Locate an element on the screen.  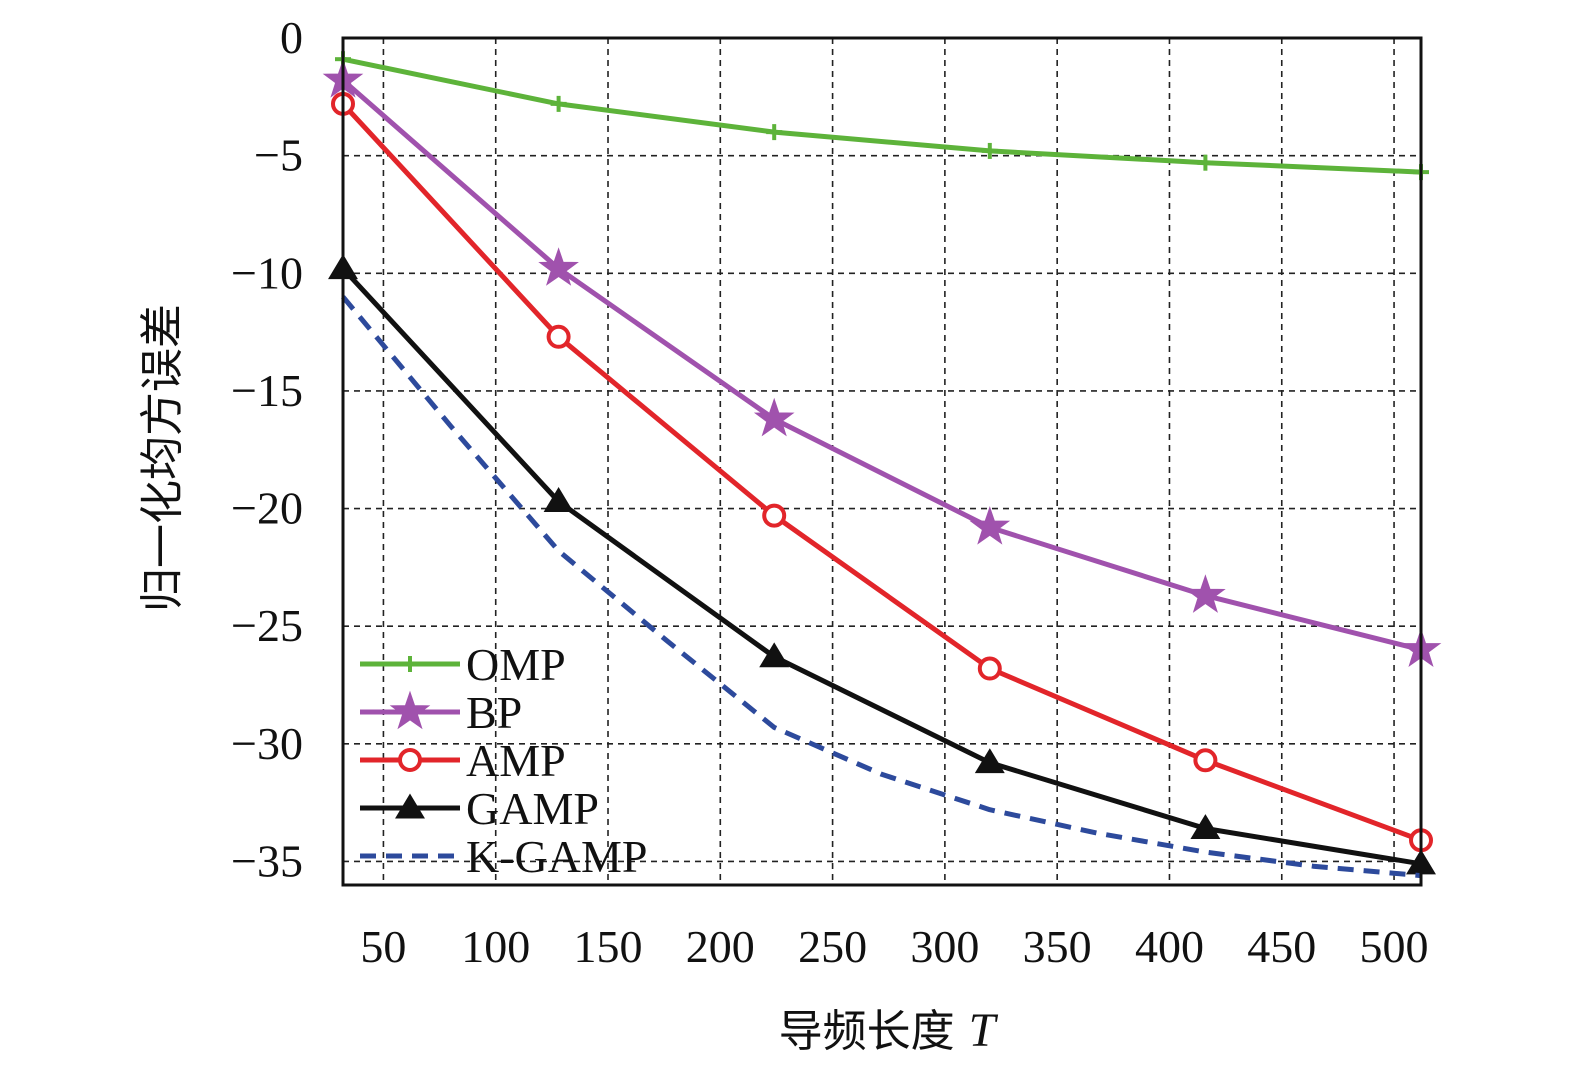
y-tick-label: −10 is located at coordinates (267, 272).